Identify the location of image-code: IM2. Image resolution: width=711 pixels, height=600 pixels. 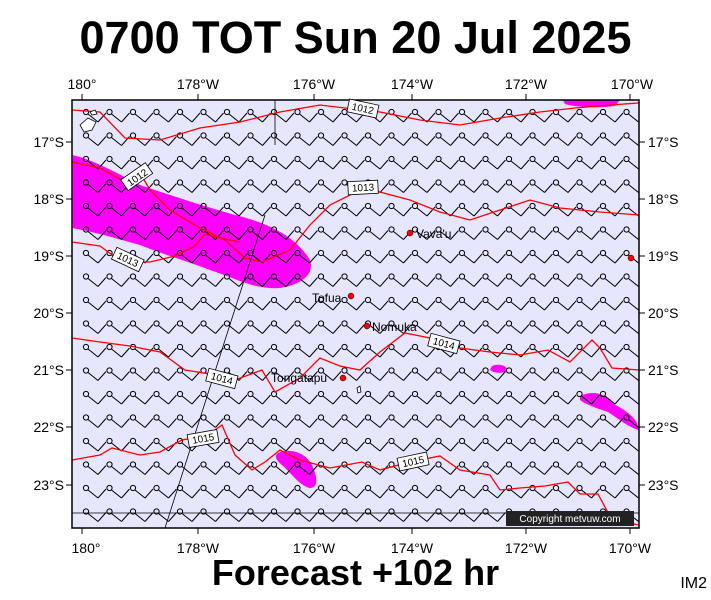
(693, 583).